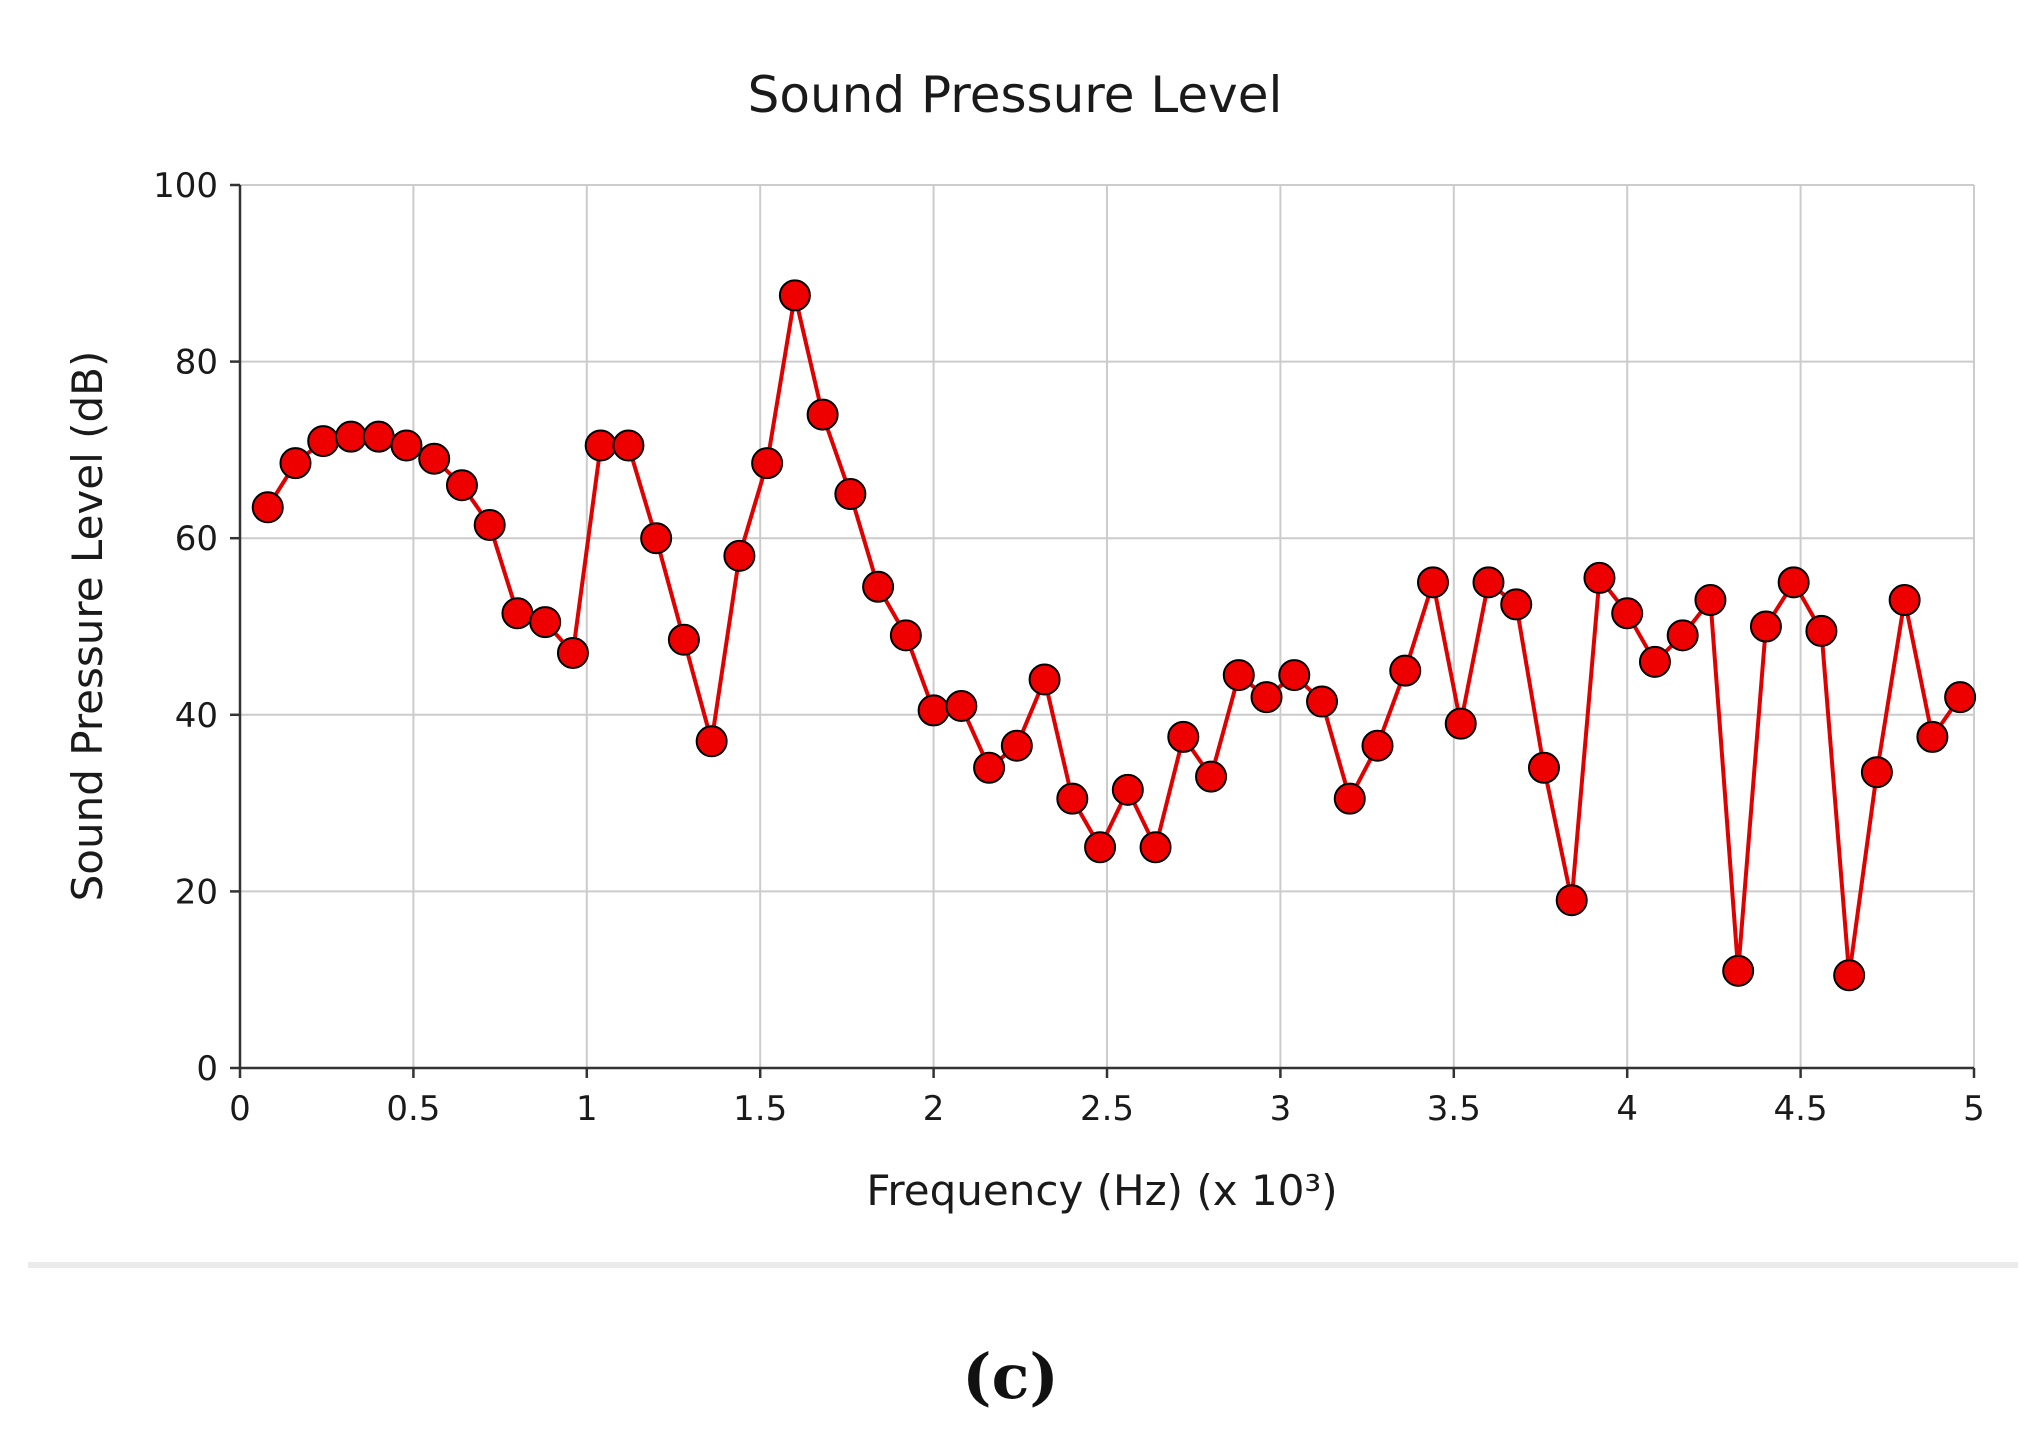 This screenshot has width=2021, height=1450. What do you see at coordinates (1801, 1109) in the screenshot?
I see `x-tick-label: 4.5` at bounding box center [1801, 1109].